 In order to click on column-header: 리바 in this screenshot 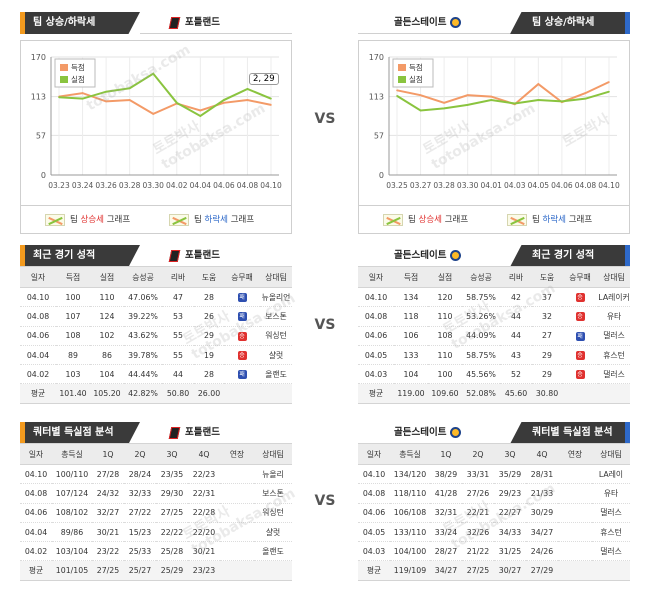, I will do `click(516, 277)`.